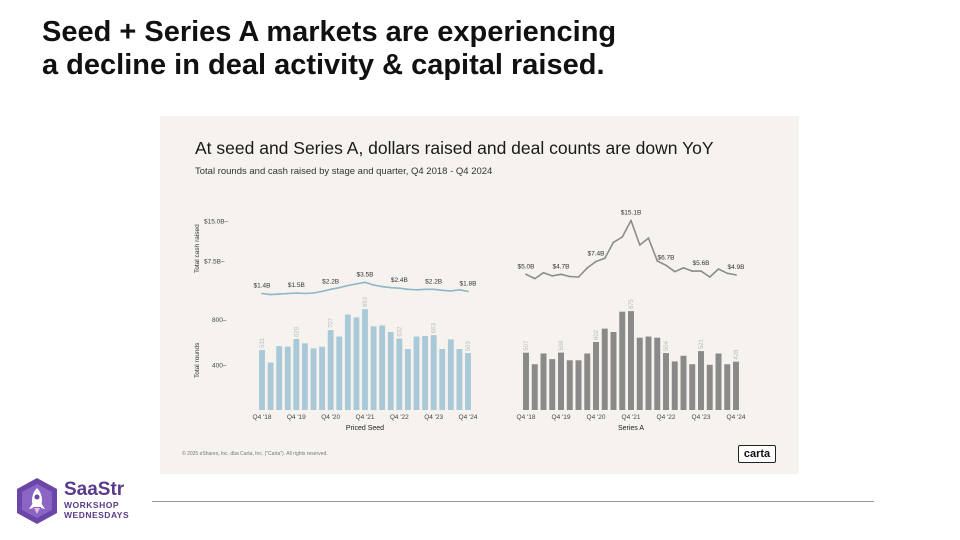 Image resolution: width=960 pixels, height=540 pixels. What do you see at coordinates (330, 417) in the screenshot?
I see `x-tick-label-seed: Q4 '20` at bounding box center [330, 417].